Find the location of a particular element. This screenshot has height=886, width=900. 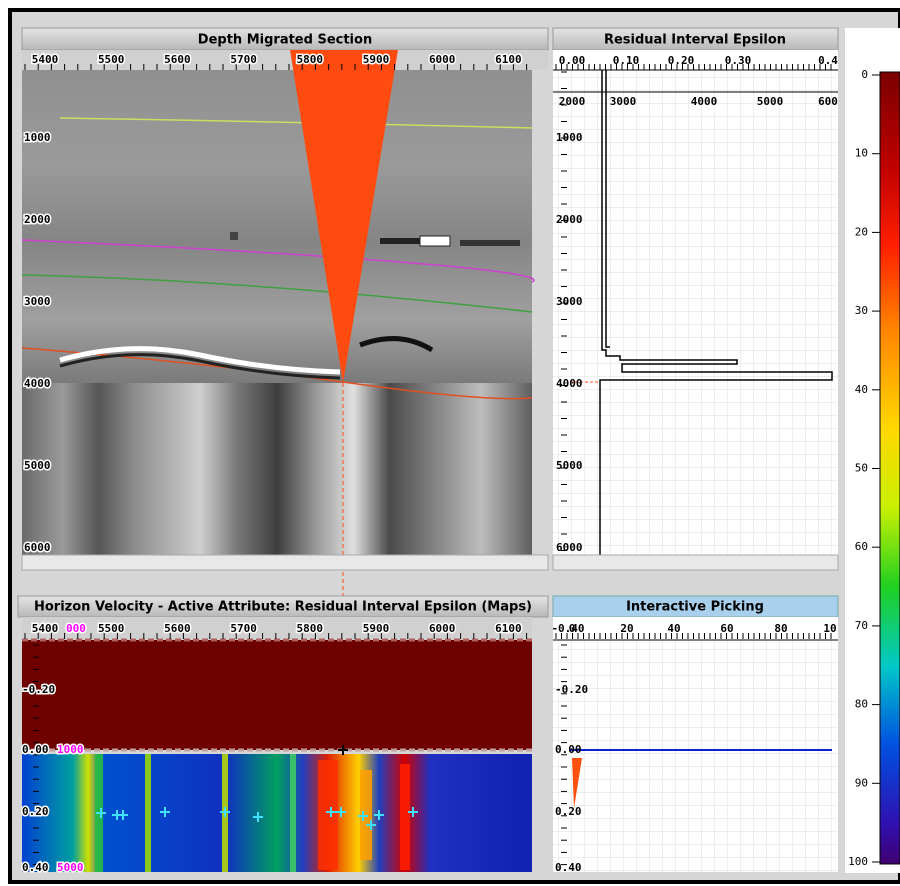

colorbar is located at coordinates (889, 468).